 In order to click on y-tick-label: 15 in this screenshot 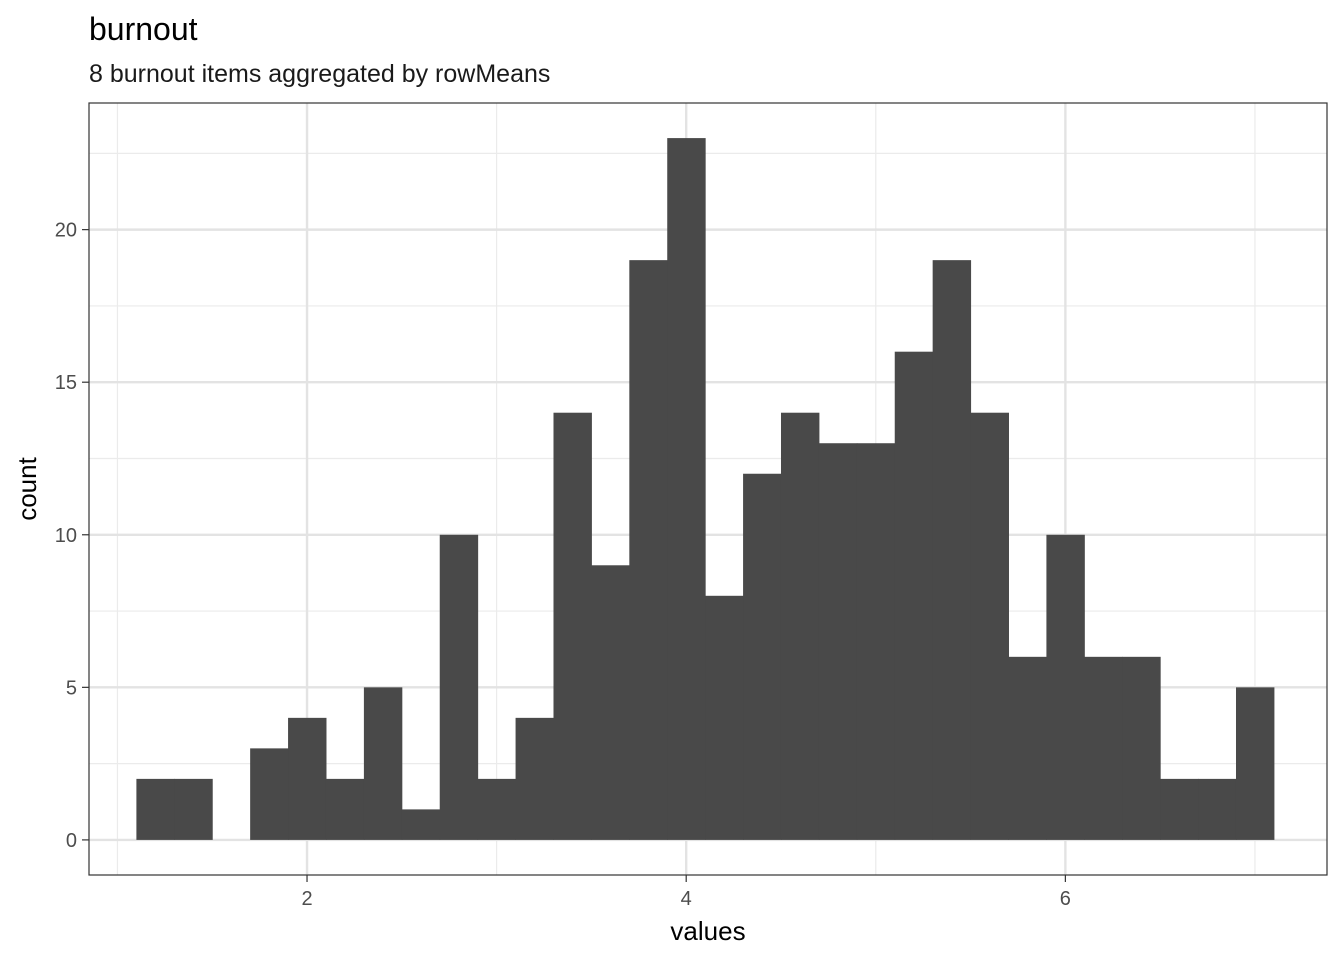, I will do `click(66, 383)`.